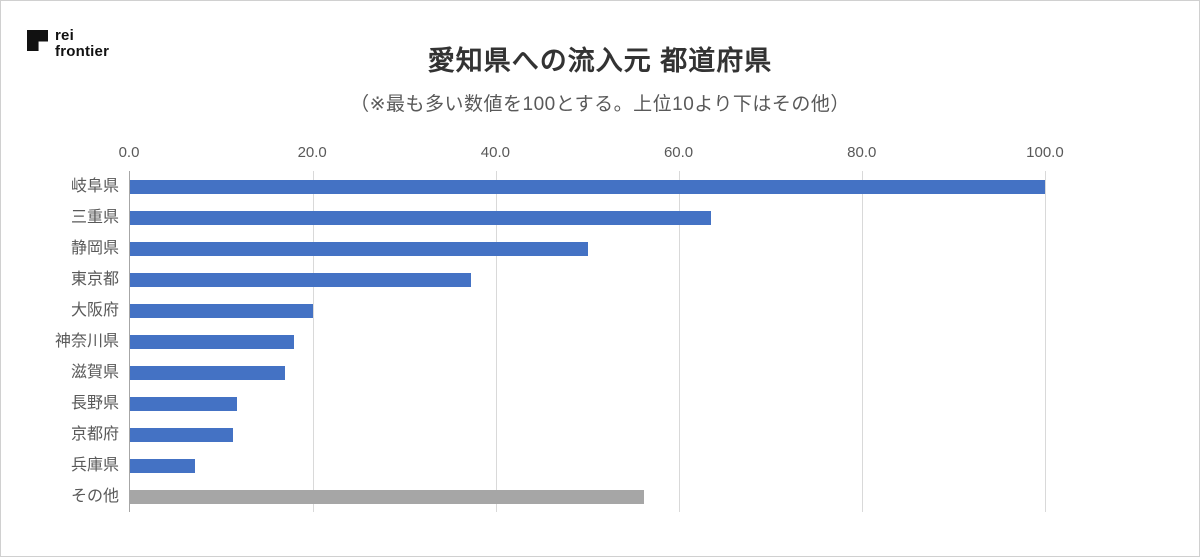 The height and width of the screenshot is (557, 1200). What do you see at coordinates (421, 217) in the screenshot?
I see `bar-三重県` at bounding box center [421, 217].